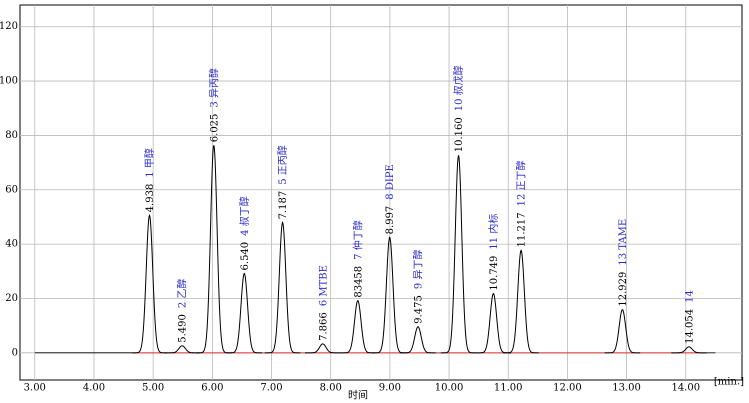 The height and width of the screenshot is (403, 749). Describe the element at coordinates (35, 388) in the screenshot. I see `x-tick-label: 3.00` at that location.